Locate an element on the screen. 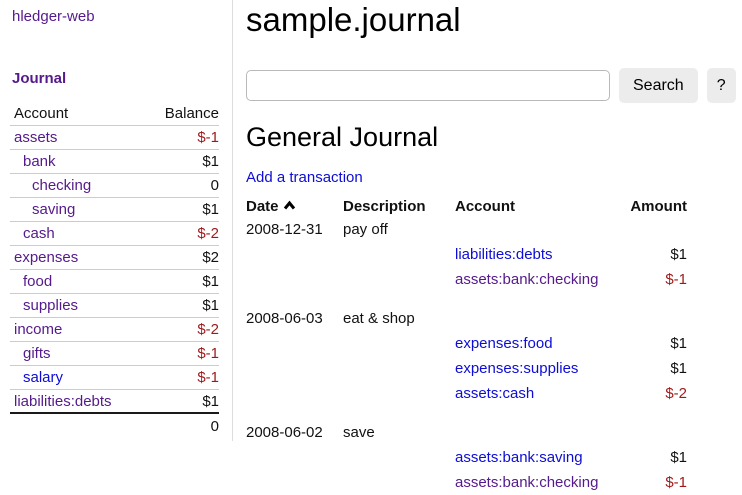 Image resolution: width=742 pixels, height=495 pixels. search-bar: Search ? is located at coordinates (491, 85).